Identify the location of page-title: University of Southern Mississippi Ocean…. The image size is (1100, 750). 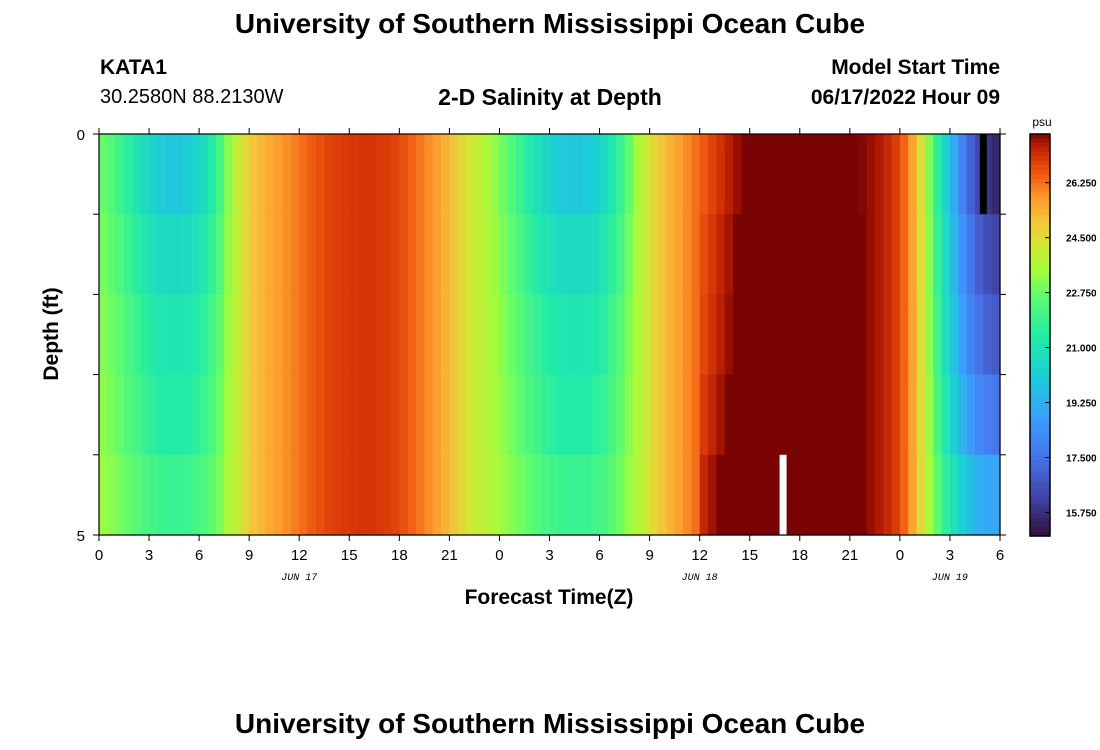
(550, 23).